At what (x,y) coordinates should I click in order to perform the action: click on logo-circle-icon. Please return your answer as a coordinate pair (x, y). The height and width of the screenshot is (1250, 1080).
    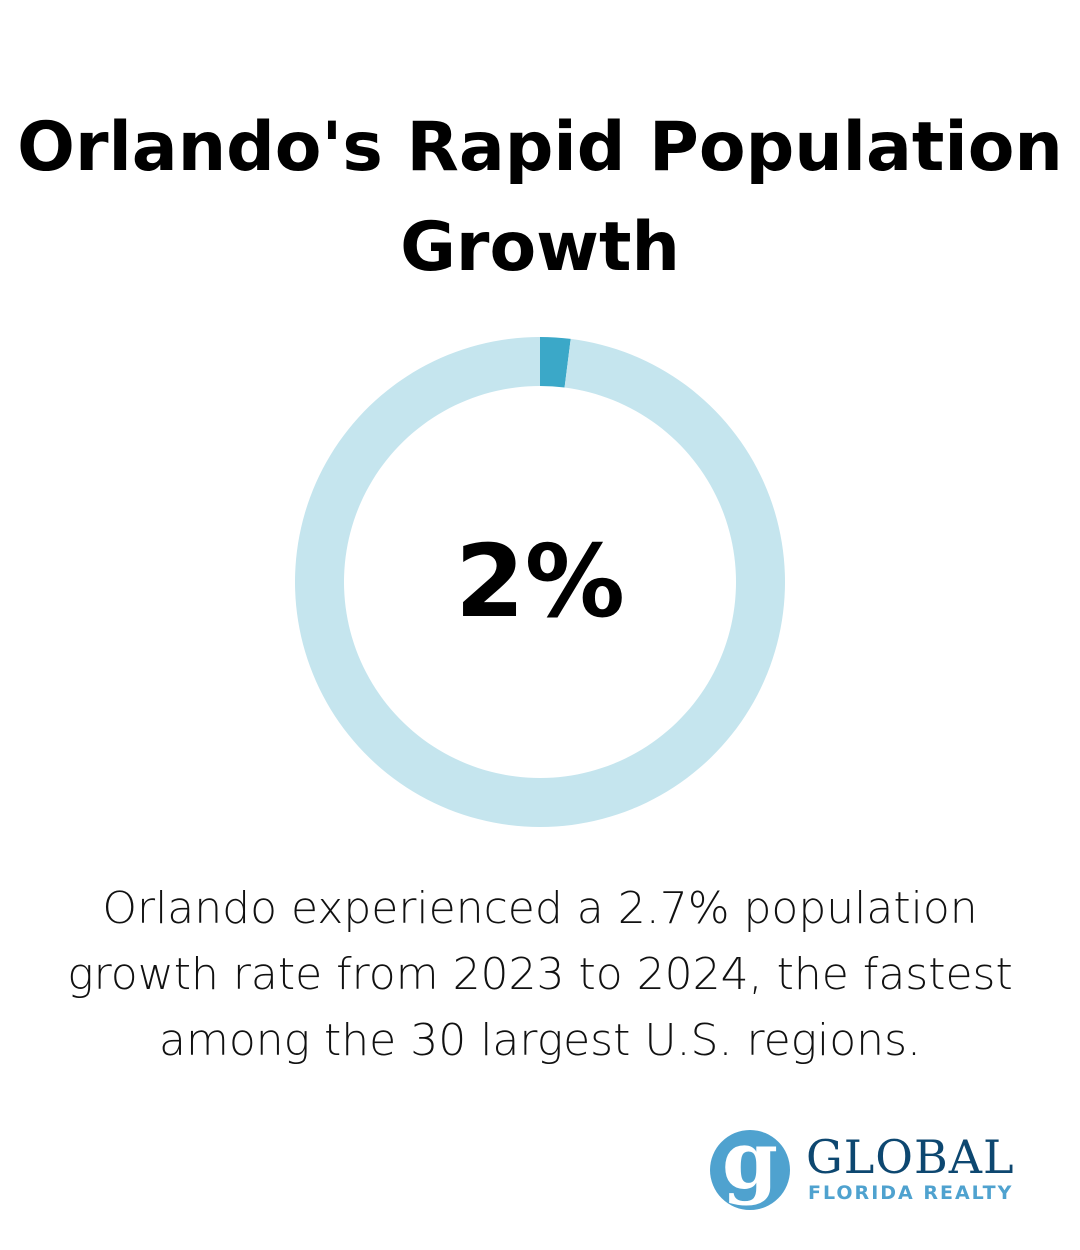
    Looking at the image, I should click on (750, 1170).